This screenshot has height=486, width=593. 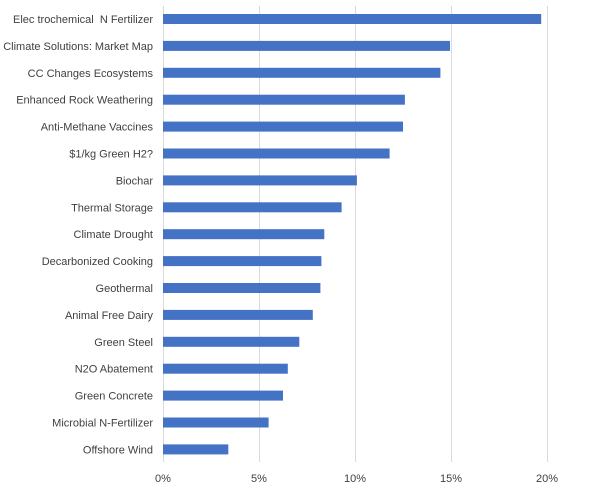 What do you see at coordinates (163, 479) in the screenshot?
I see `x-tick-label: 0%` at bounding box center [163, 479].